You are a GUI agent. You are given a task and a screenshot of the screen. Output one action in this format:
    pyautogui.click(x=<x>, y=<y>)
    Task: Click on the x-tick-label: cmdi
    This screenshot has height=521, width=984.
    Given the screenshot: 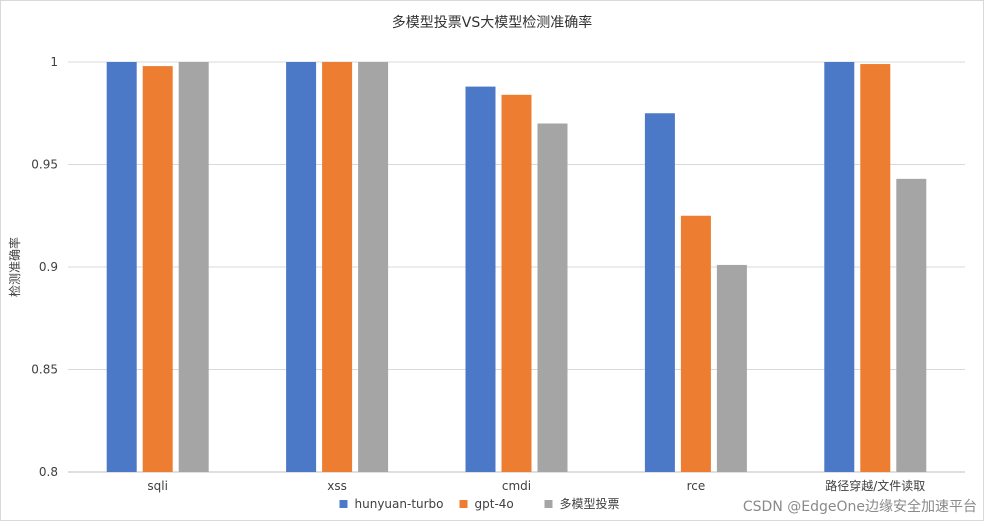 What is the action you would take?
    pyautogui.click(x=516, y=486)
    